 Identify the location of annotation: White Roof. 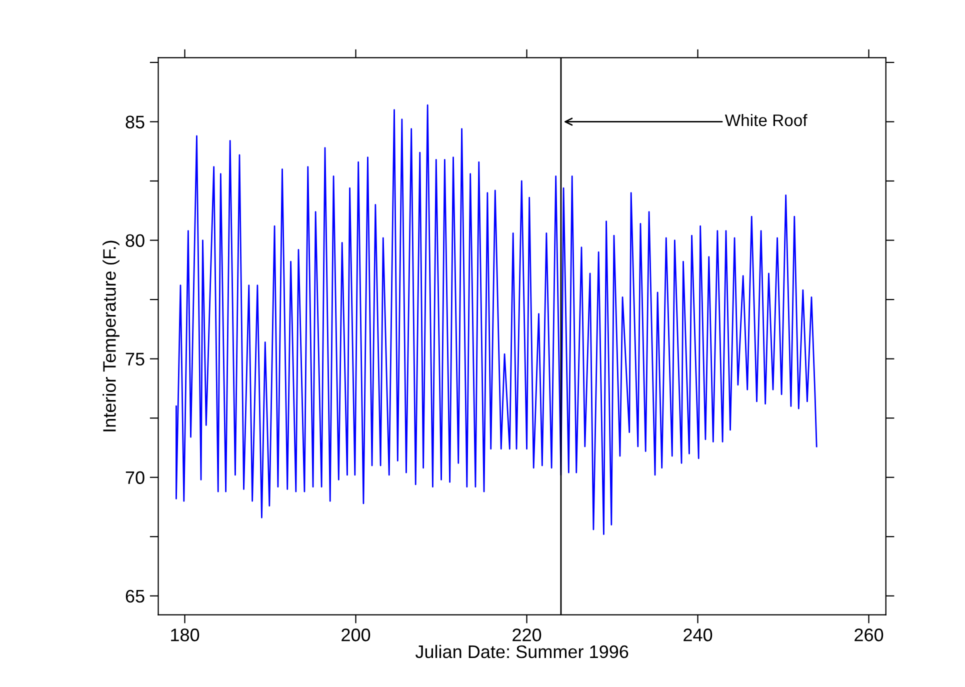
(766, 120).